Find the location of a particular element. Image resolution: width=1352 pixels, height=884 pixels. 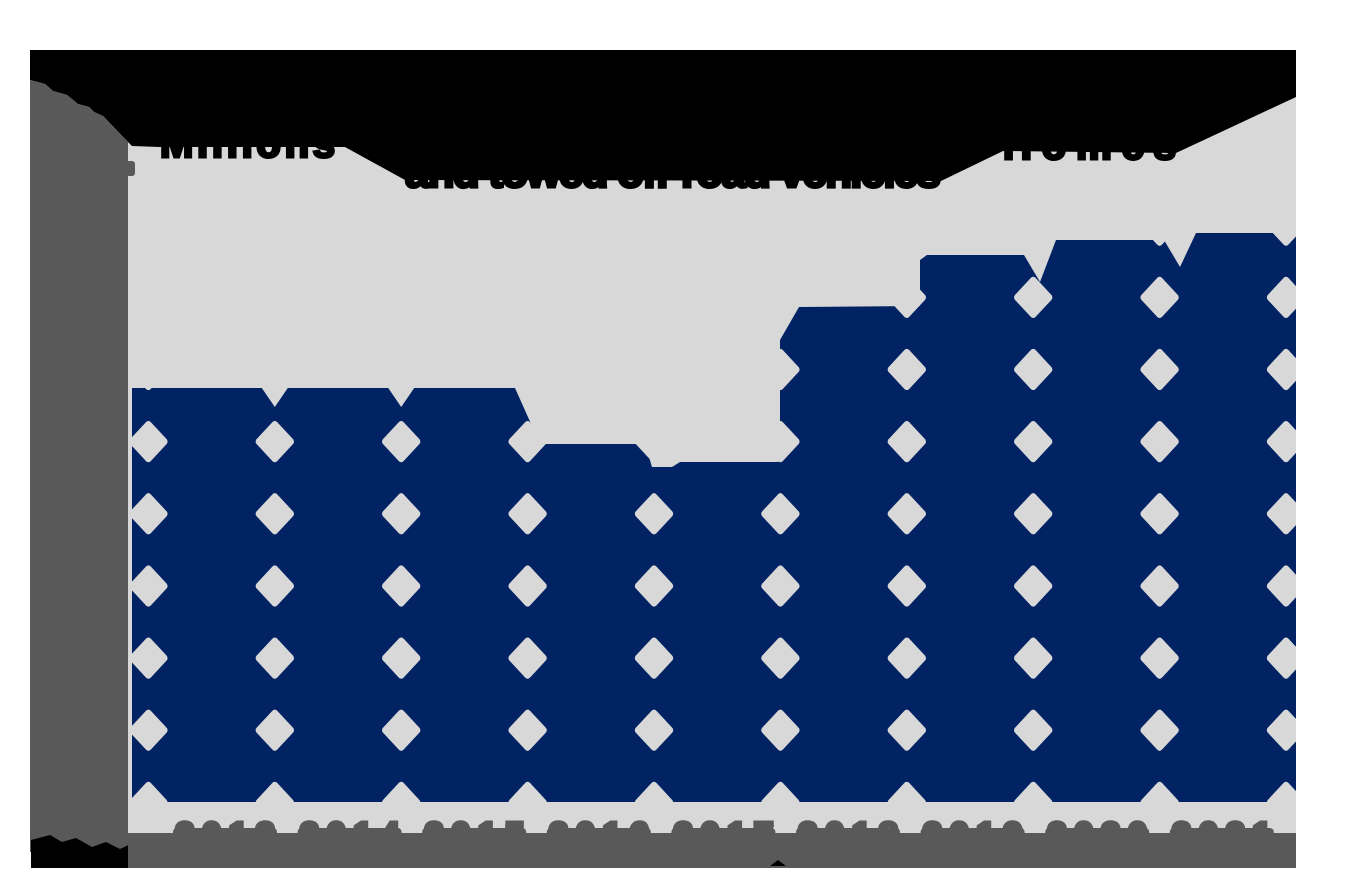

svg-text: Millions is located at coordinates (247, 144).